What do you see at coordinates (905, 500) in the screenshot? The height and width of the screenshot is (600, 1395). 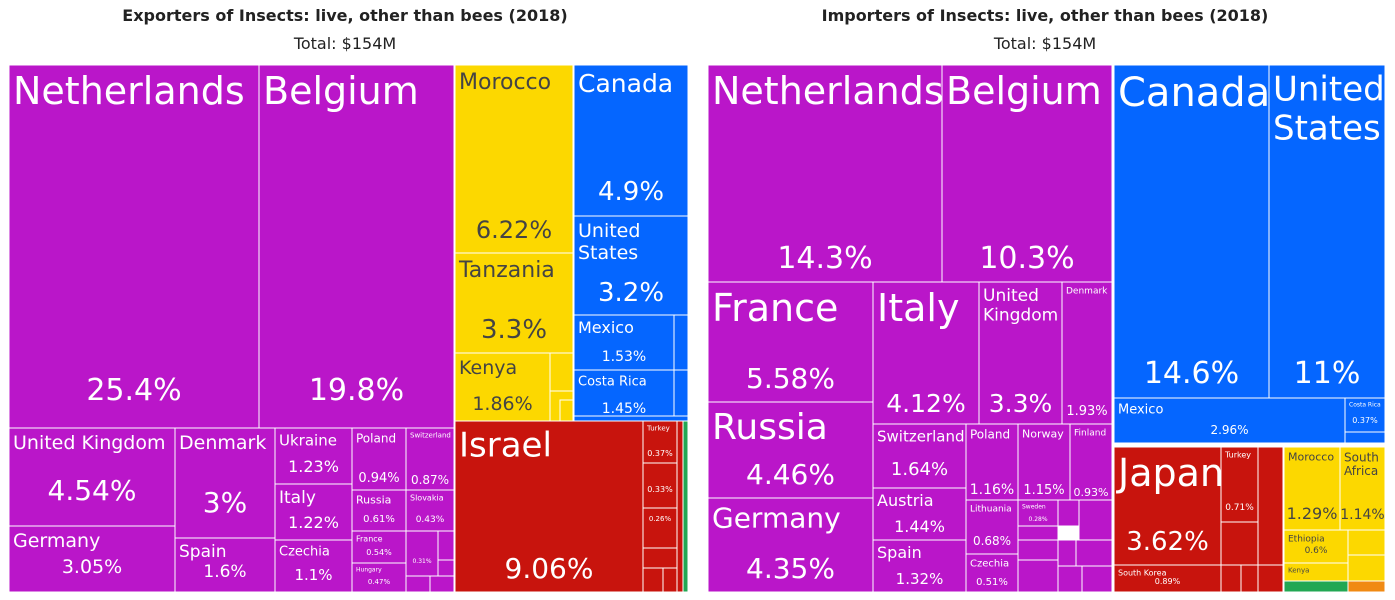 I see `tile-name-austria: Austria` at bounding box center [905, 500].